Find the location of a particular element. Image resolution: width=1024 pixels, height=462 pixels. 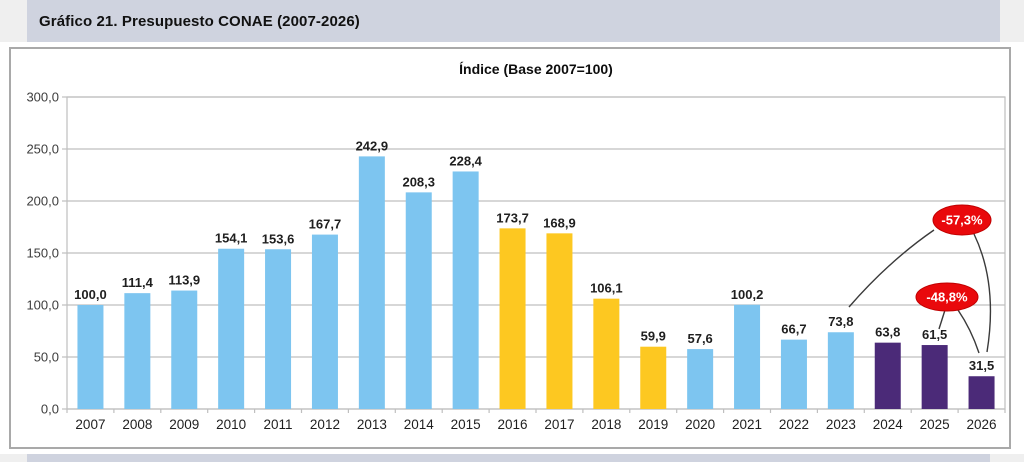

x-tick-label-2025: 2025 is located at coordinates (935, 424).